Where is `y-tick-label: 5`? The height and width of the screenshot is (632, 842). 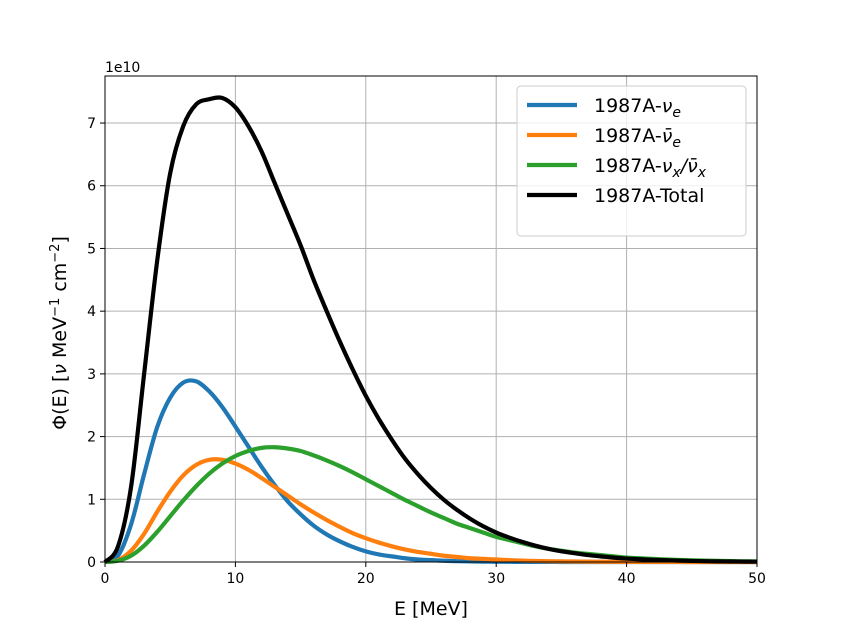 y-tick-label: 5 is located at coordinates (91, 249).